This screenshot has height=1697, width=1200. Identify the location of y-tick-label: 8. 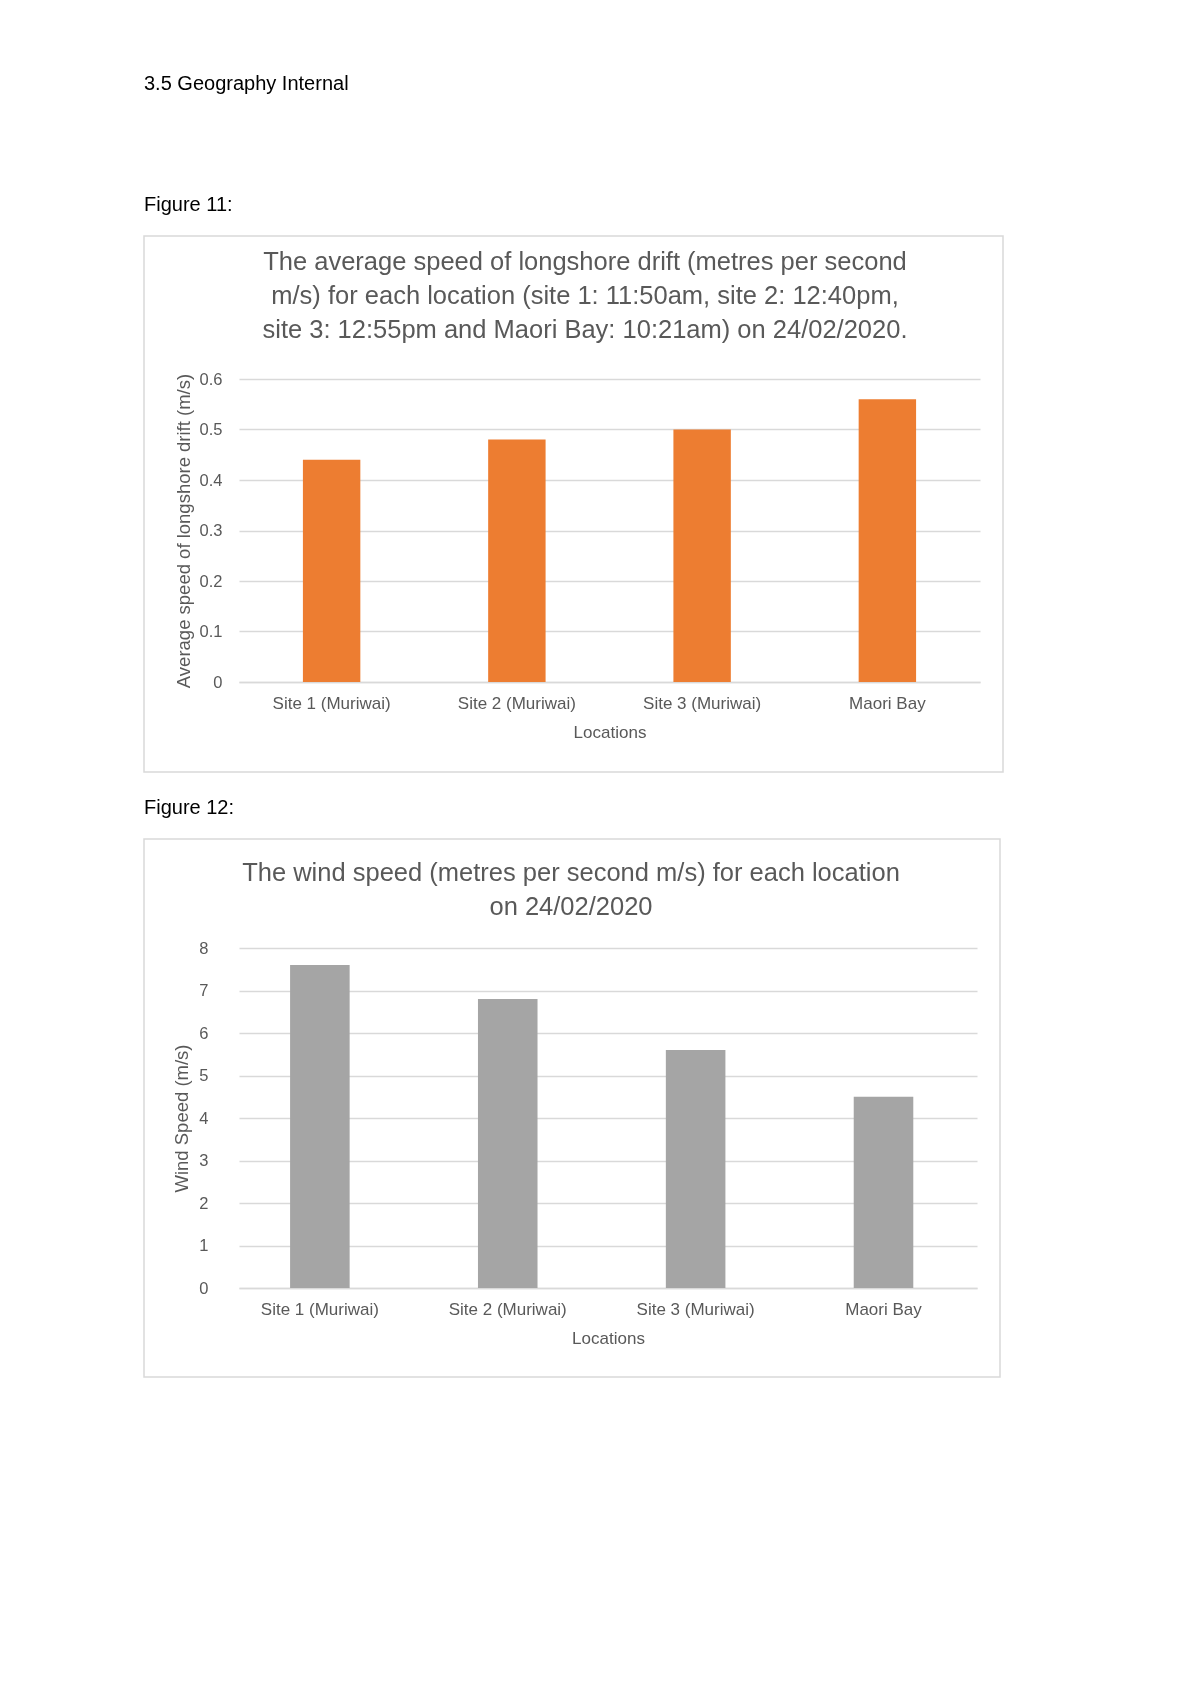
(204, 947).